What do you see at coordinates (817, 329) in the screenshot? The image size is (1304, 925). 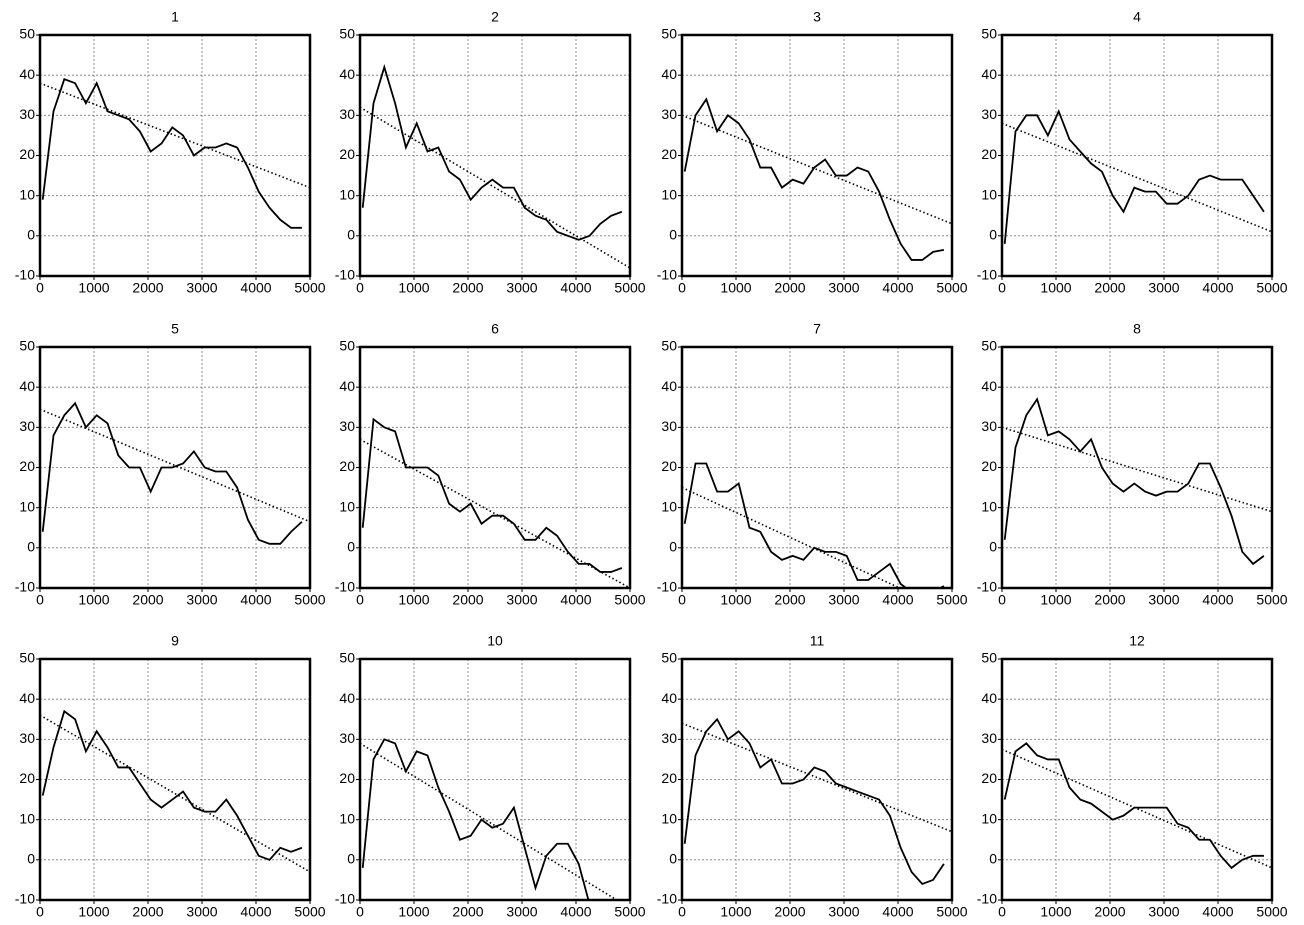 I see `subplot-title: 7` at bounding box center [817, 329].